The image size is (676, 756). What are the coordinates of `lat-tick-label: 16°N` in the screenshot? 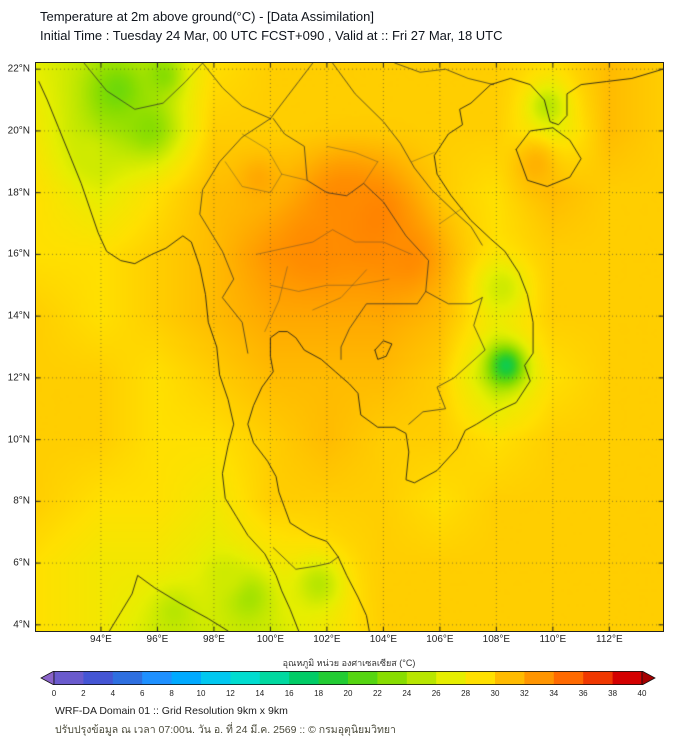 It's located at (18, 254).